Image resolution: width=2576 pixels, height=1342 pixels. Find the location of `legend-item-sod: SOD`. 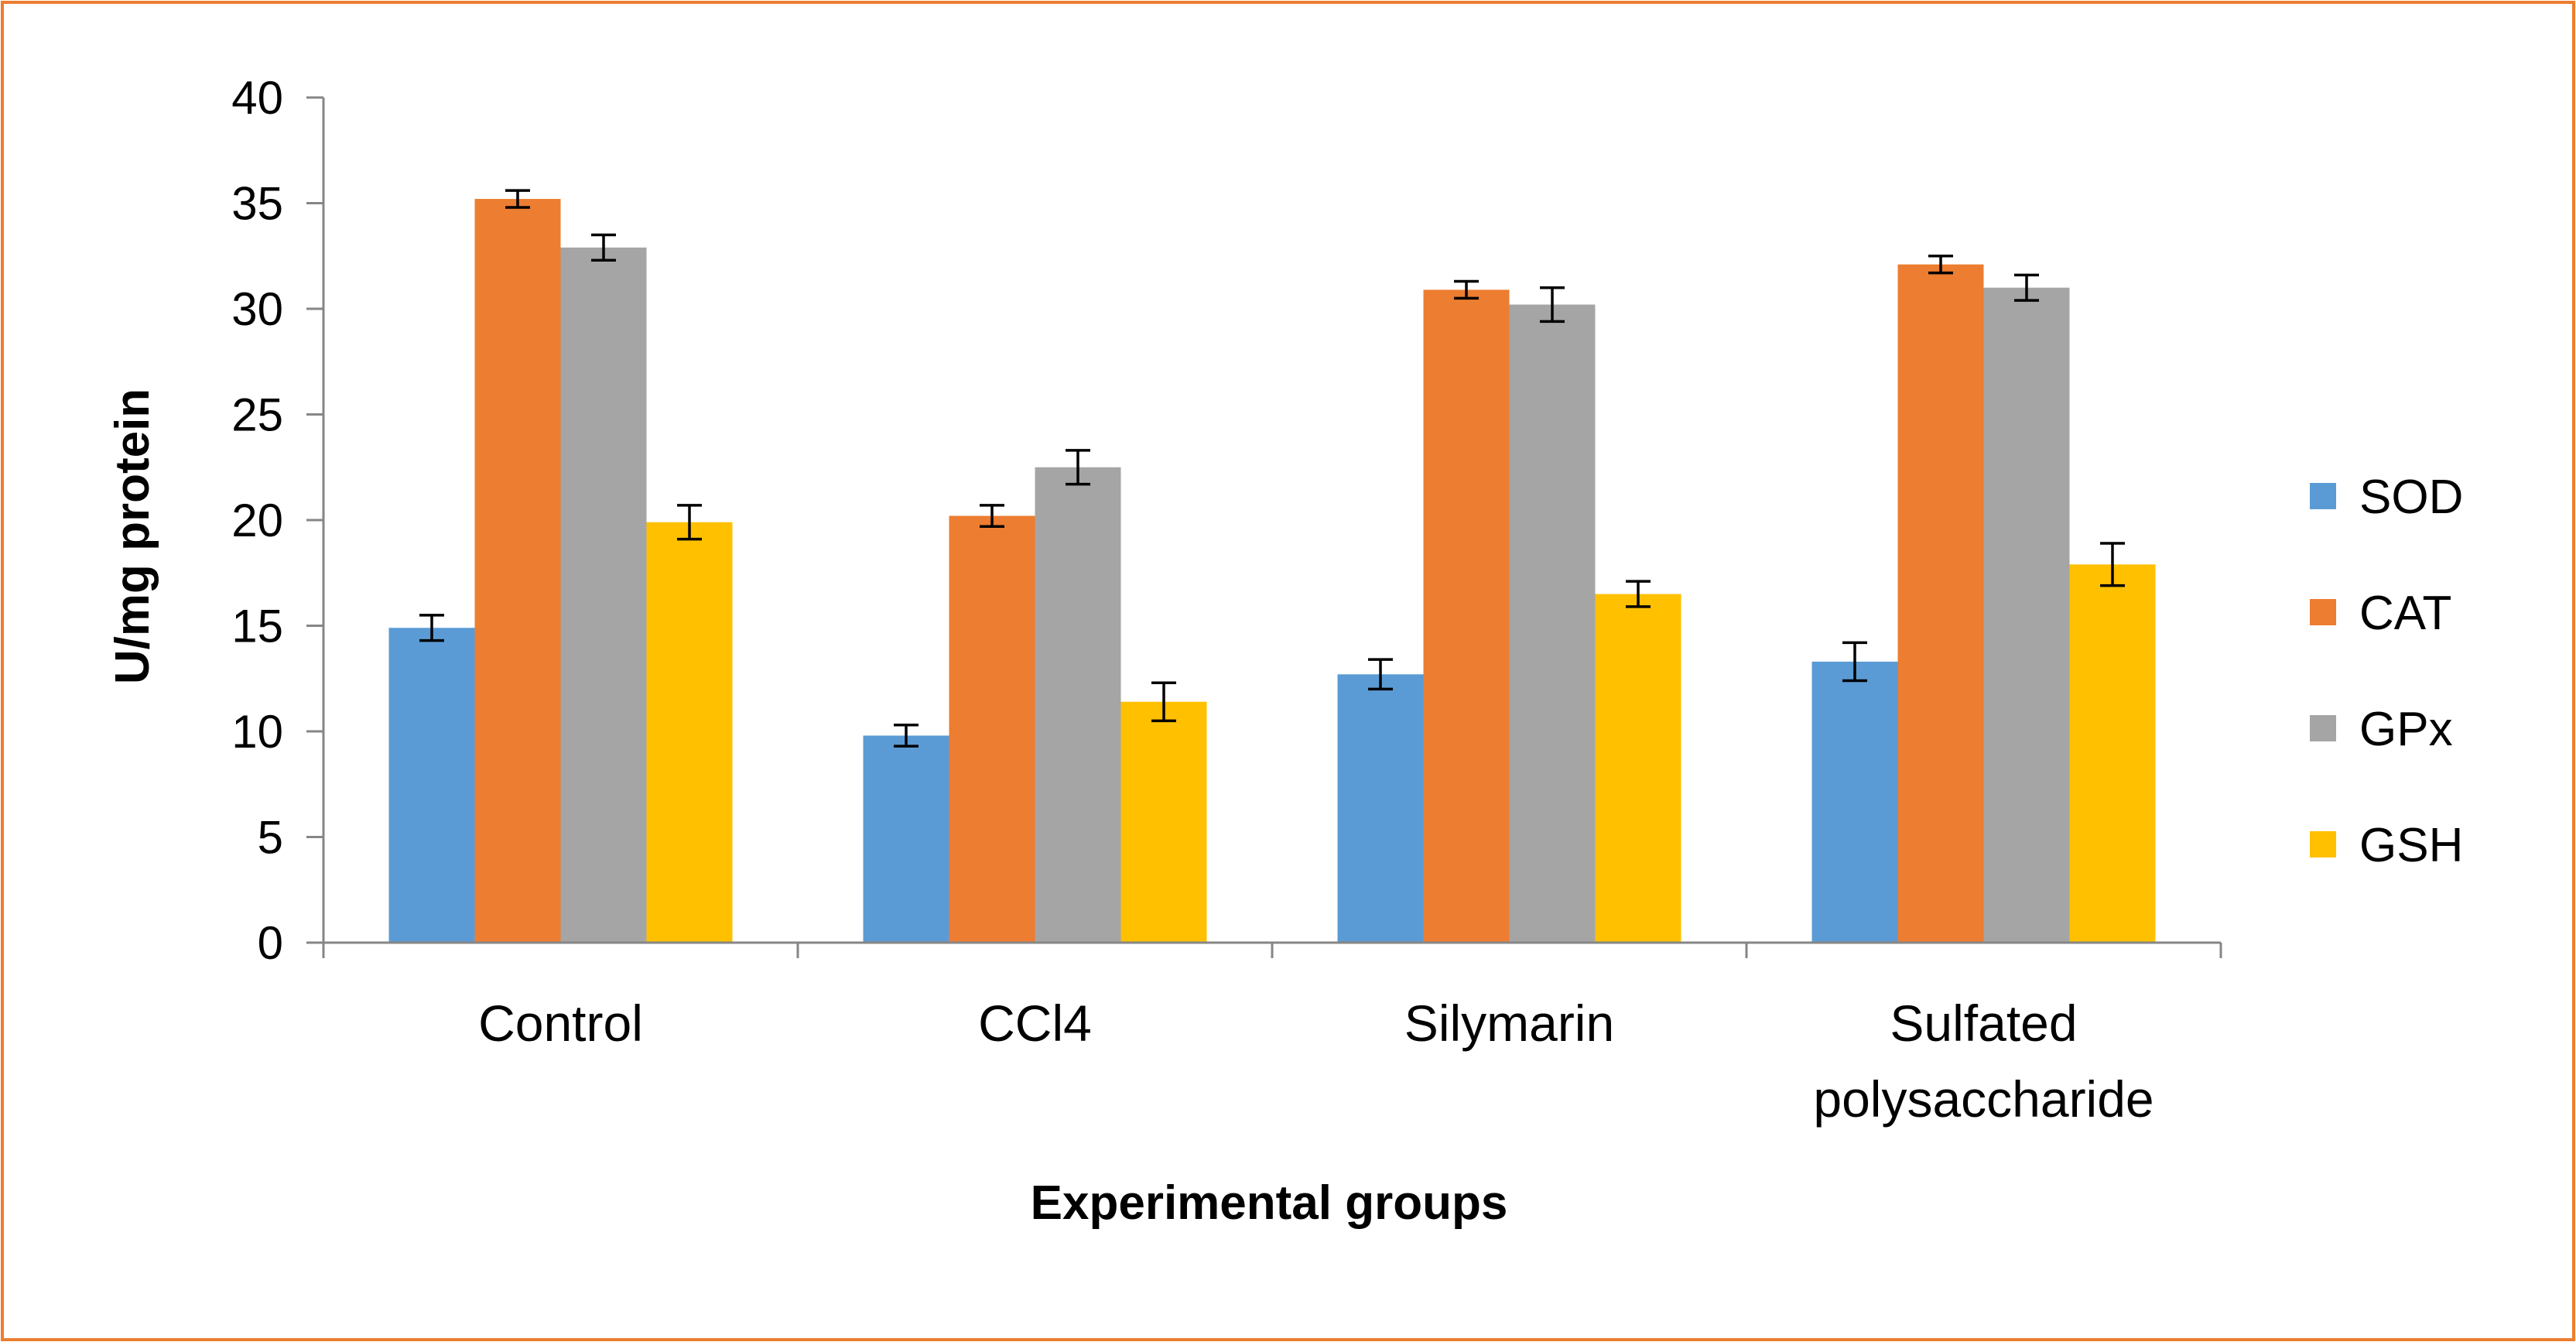

legend-item-sod: SOD is located at coordinates (2387, 497).